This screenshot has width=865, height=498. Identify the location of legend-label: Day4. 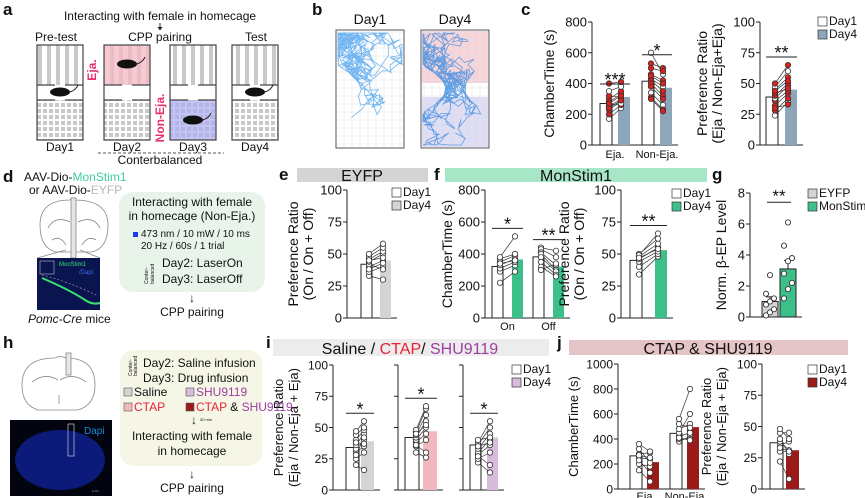
(537, 382).